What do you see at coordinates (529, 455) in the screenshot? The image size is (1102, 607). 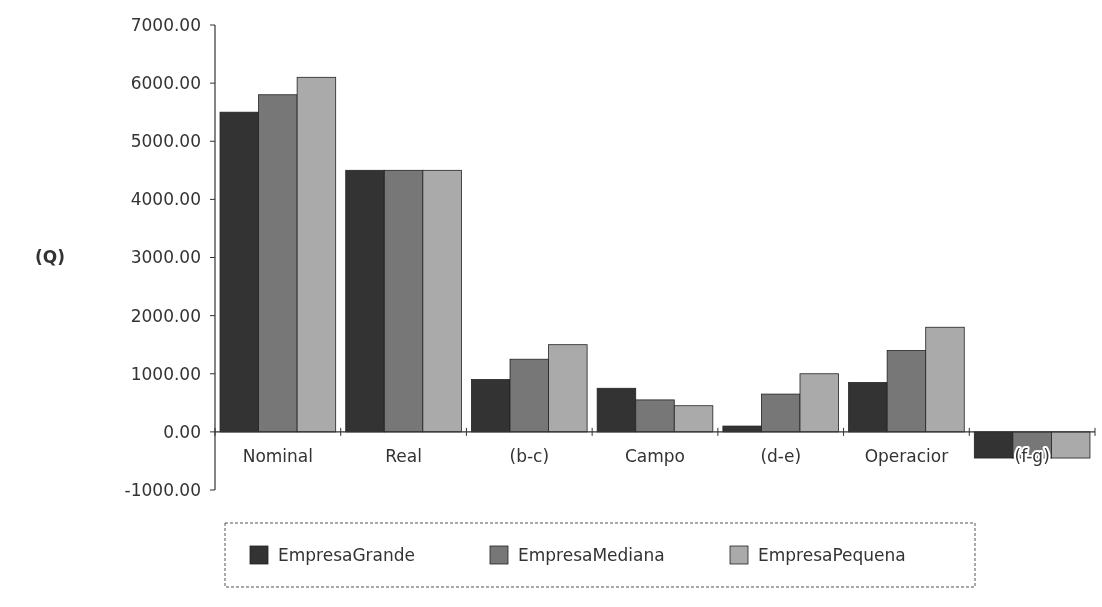 I see `x-tick-label: (b-c)` at bounding box center [529, 455].